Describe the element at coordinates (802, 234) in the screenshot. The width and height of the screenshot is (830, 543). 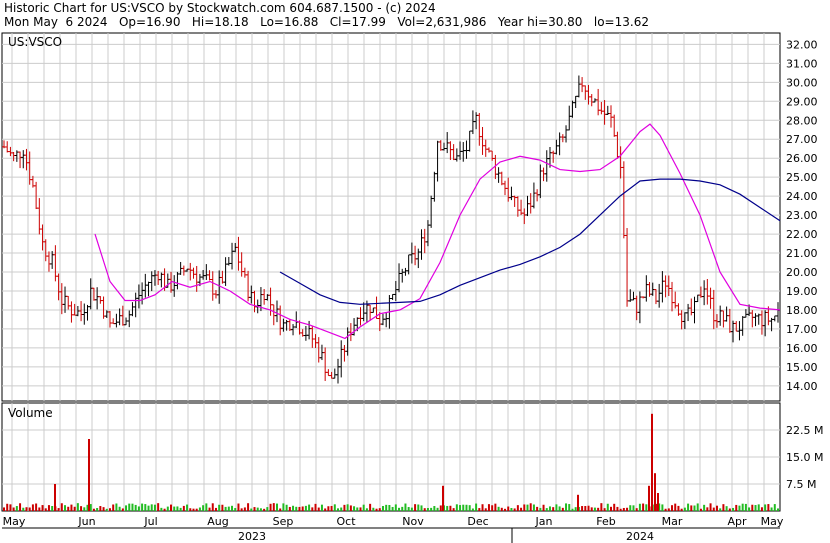
I see `price-tick-label: 22.00` at that location.